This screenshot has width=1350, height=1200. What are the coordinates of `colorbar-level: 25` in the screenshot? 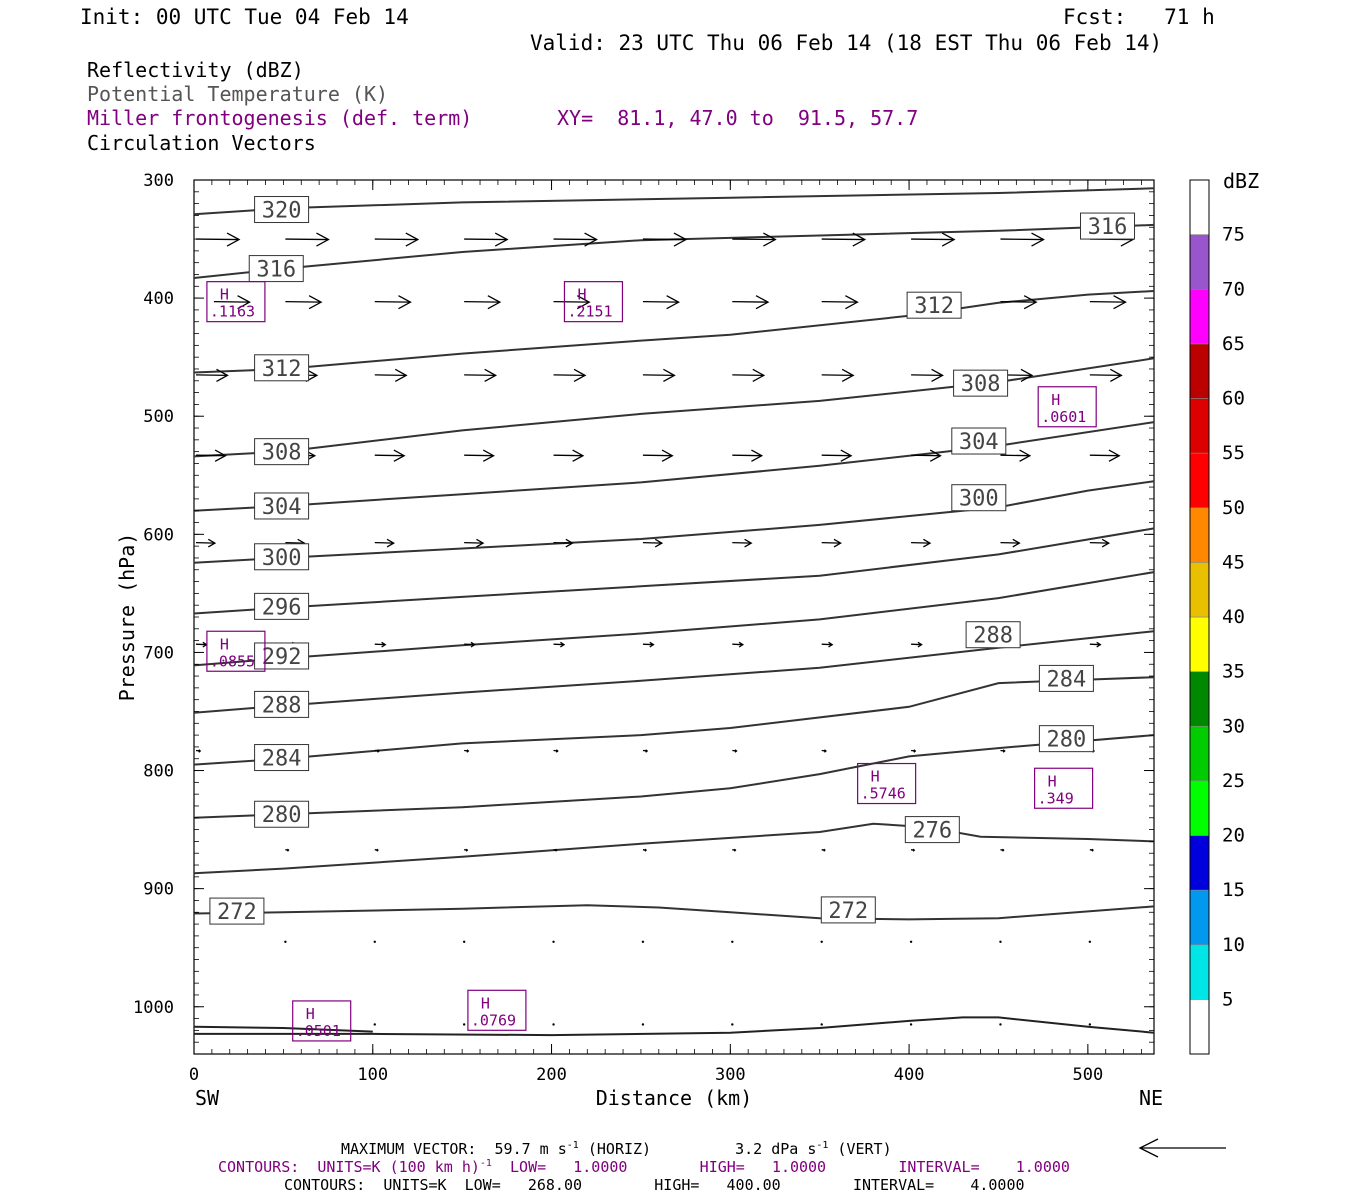 It's located at (1233, 781).